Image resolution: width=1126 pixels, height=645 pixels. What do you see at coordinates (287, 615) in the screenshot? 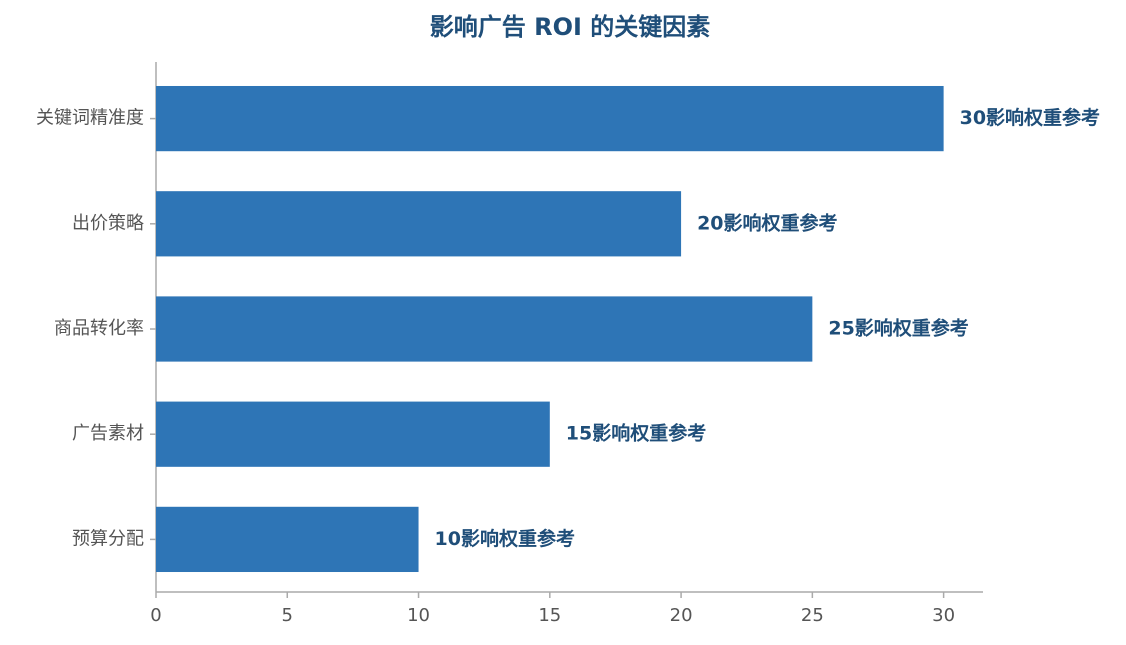
I see `x-tick-label: 5` at bounding box center [287, 615].